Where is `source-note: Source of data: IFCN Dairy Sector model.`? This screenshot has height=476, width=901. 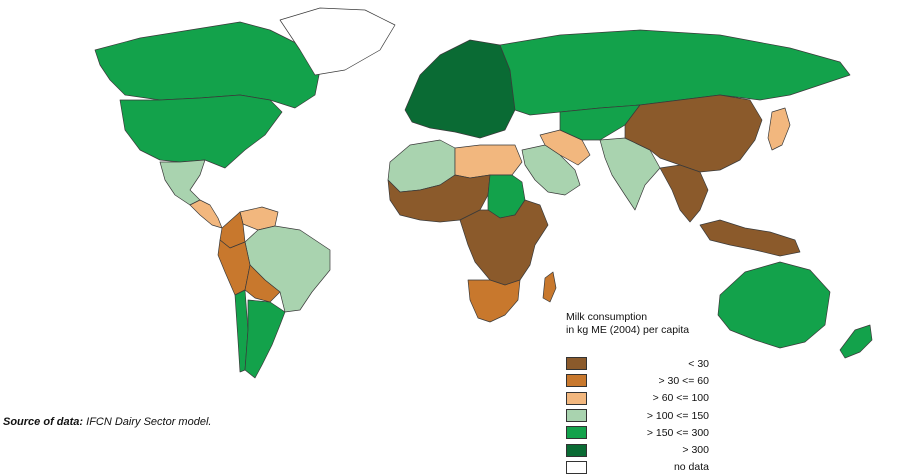
source-note: Source of data: IFCN Dairy Sector model. is located at coordinates (107, 422).